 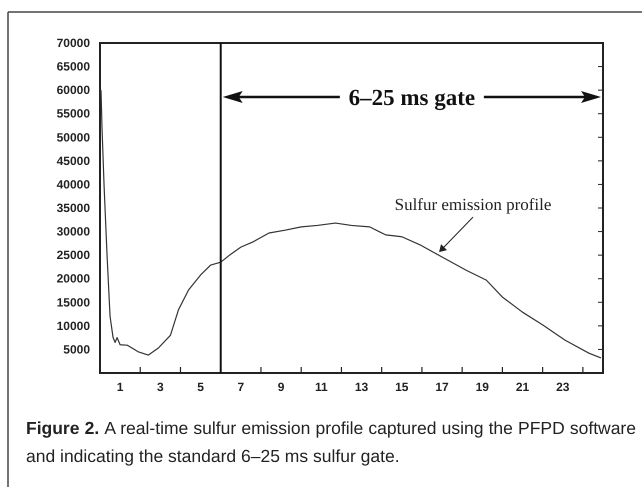 What do you see at coordinates (442, 387) in the screenshot?
I see `x-tick-label: 17` at bounding box center [442, 387].